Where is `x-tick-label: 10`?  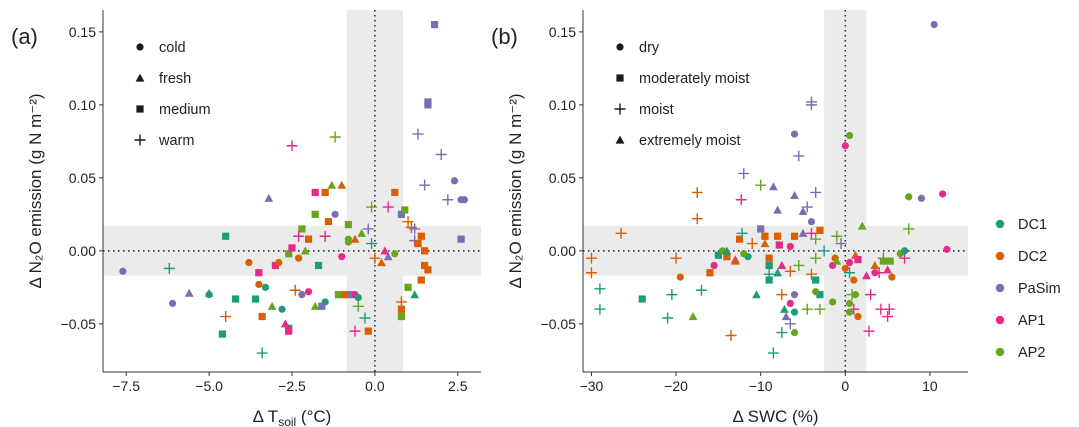 x-tick-label: 10 is located at coordinates (930, 386).